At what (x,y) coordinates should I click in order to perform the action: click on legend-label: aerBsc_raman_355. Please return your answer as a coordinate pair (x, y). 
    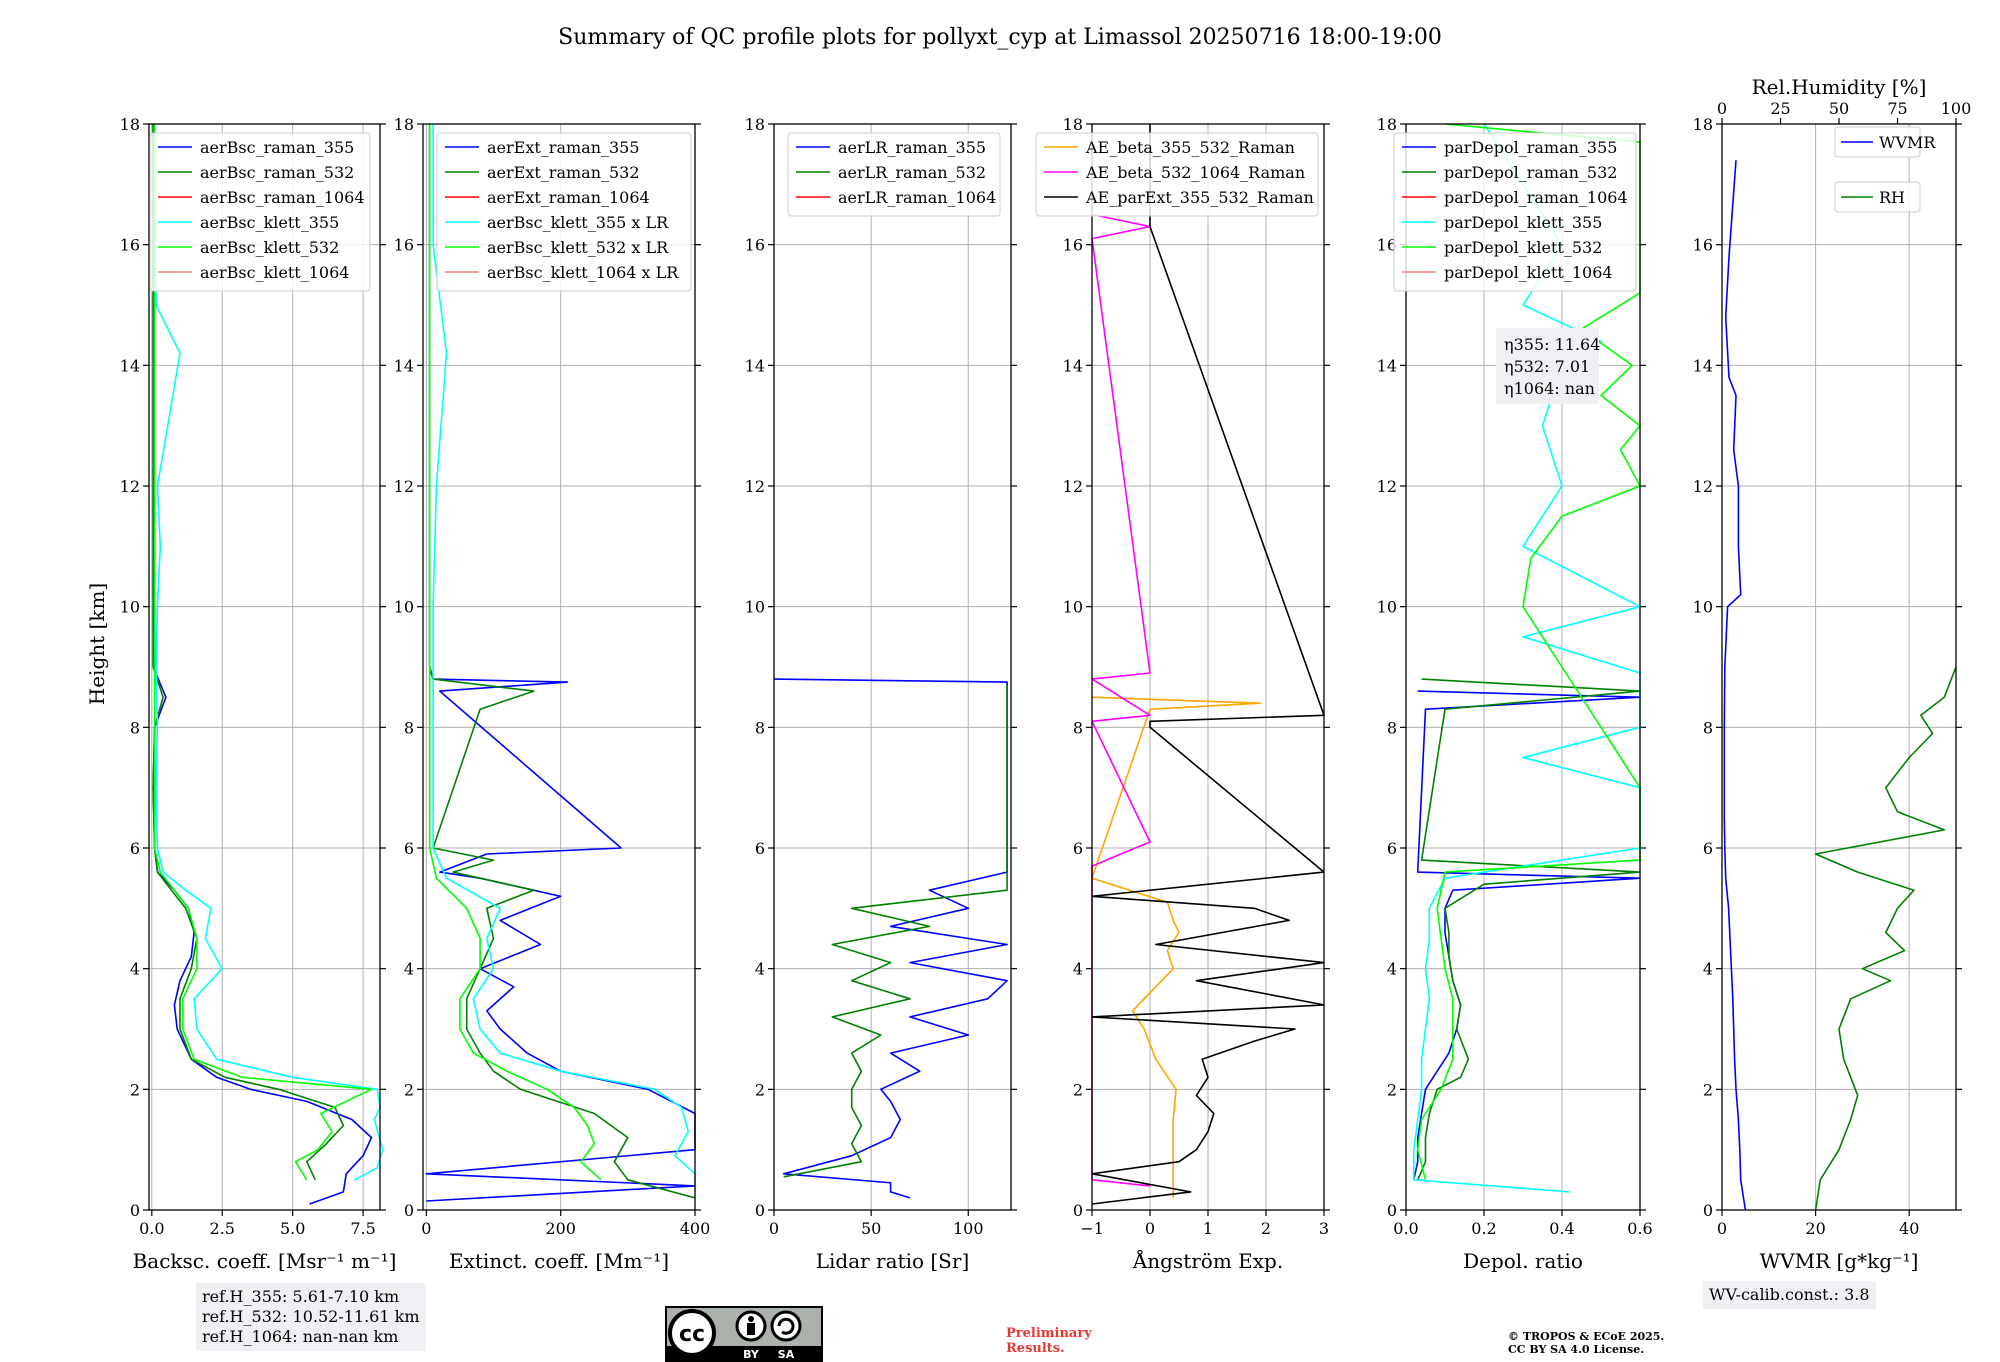
    Looking at the image, I should click on (277, 147).